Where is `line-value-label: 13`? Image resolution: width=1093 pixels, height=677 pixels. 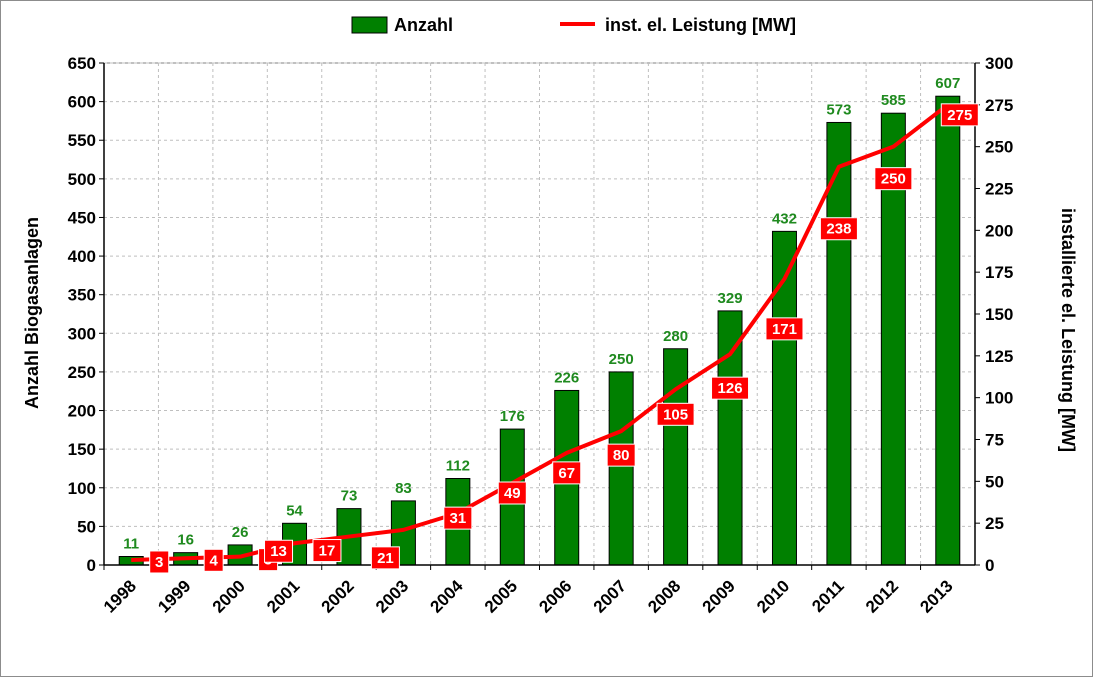 line-value-label: 13 is located at coordinates (278, 551).